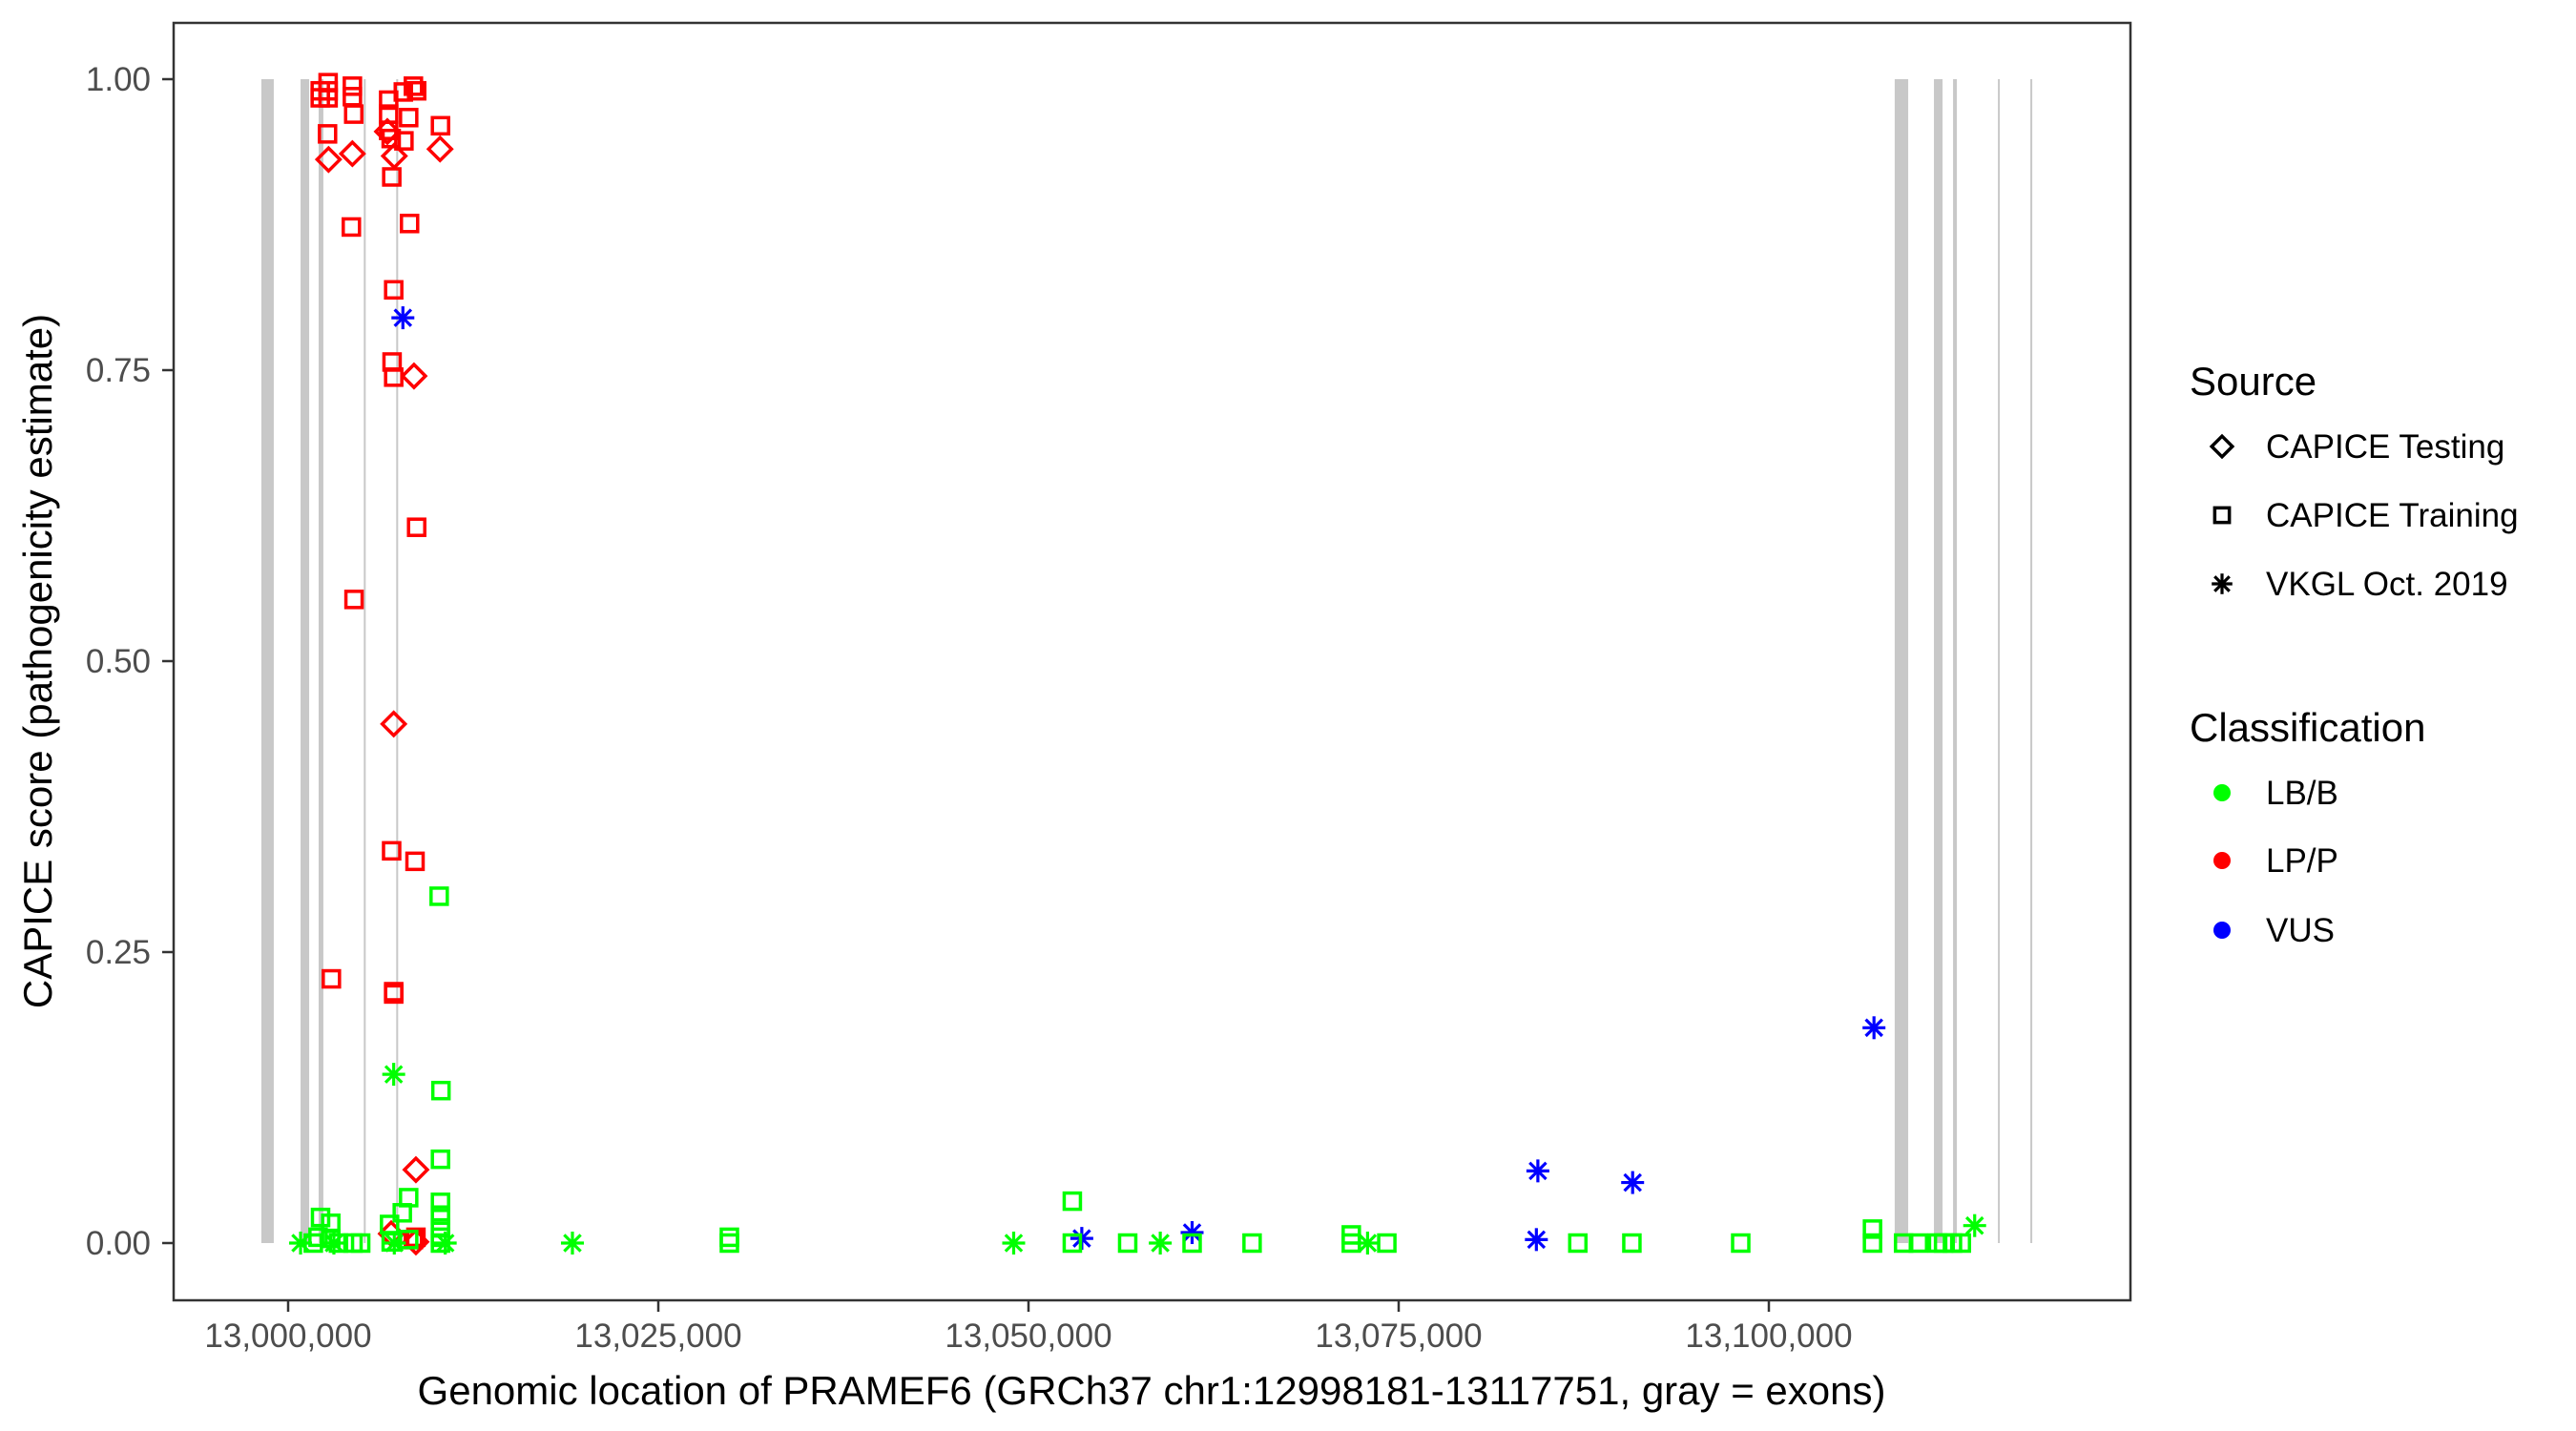 The image size is (2576, 1431). What do you see at coordinates (2222, 515) in the screenshot?
I see `legend-square-icon` at bounding box center [2222, 515].